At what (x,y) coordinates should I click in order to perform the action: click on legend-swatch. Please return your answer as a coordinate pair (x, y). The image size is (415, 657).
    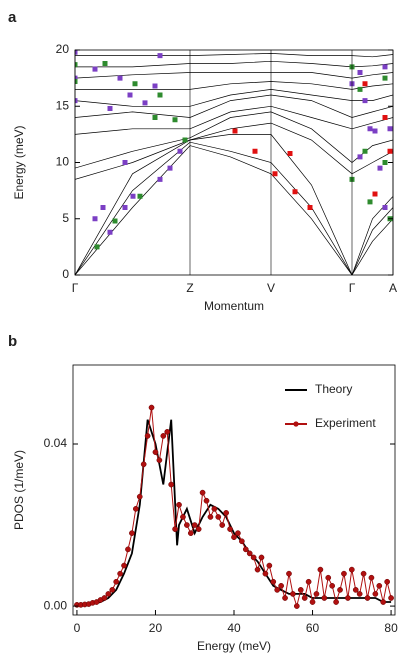
    Looking at the image, I should click on (296, 424).